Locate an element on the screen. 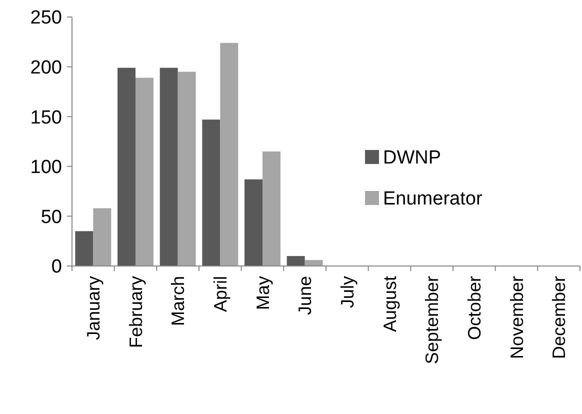 The image size is (582, 414). x-tick-label: April is located at coordinates (220, 294).